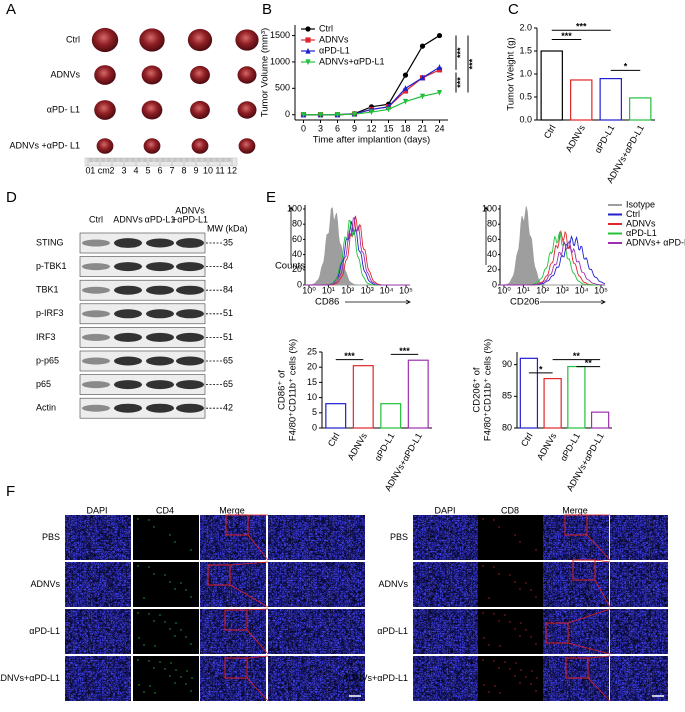 This screenshot has height=712, width=685. I want to click on y-tick-label: 0.0, so click(525, 119).